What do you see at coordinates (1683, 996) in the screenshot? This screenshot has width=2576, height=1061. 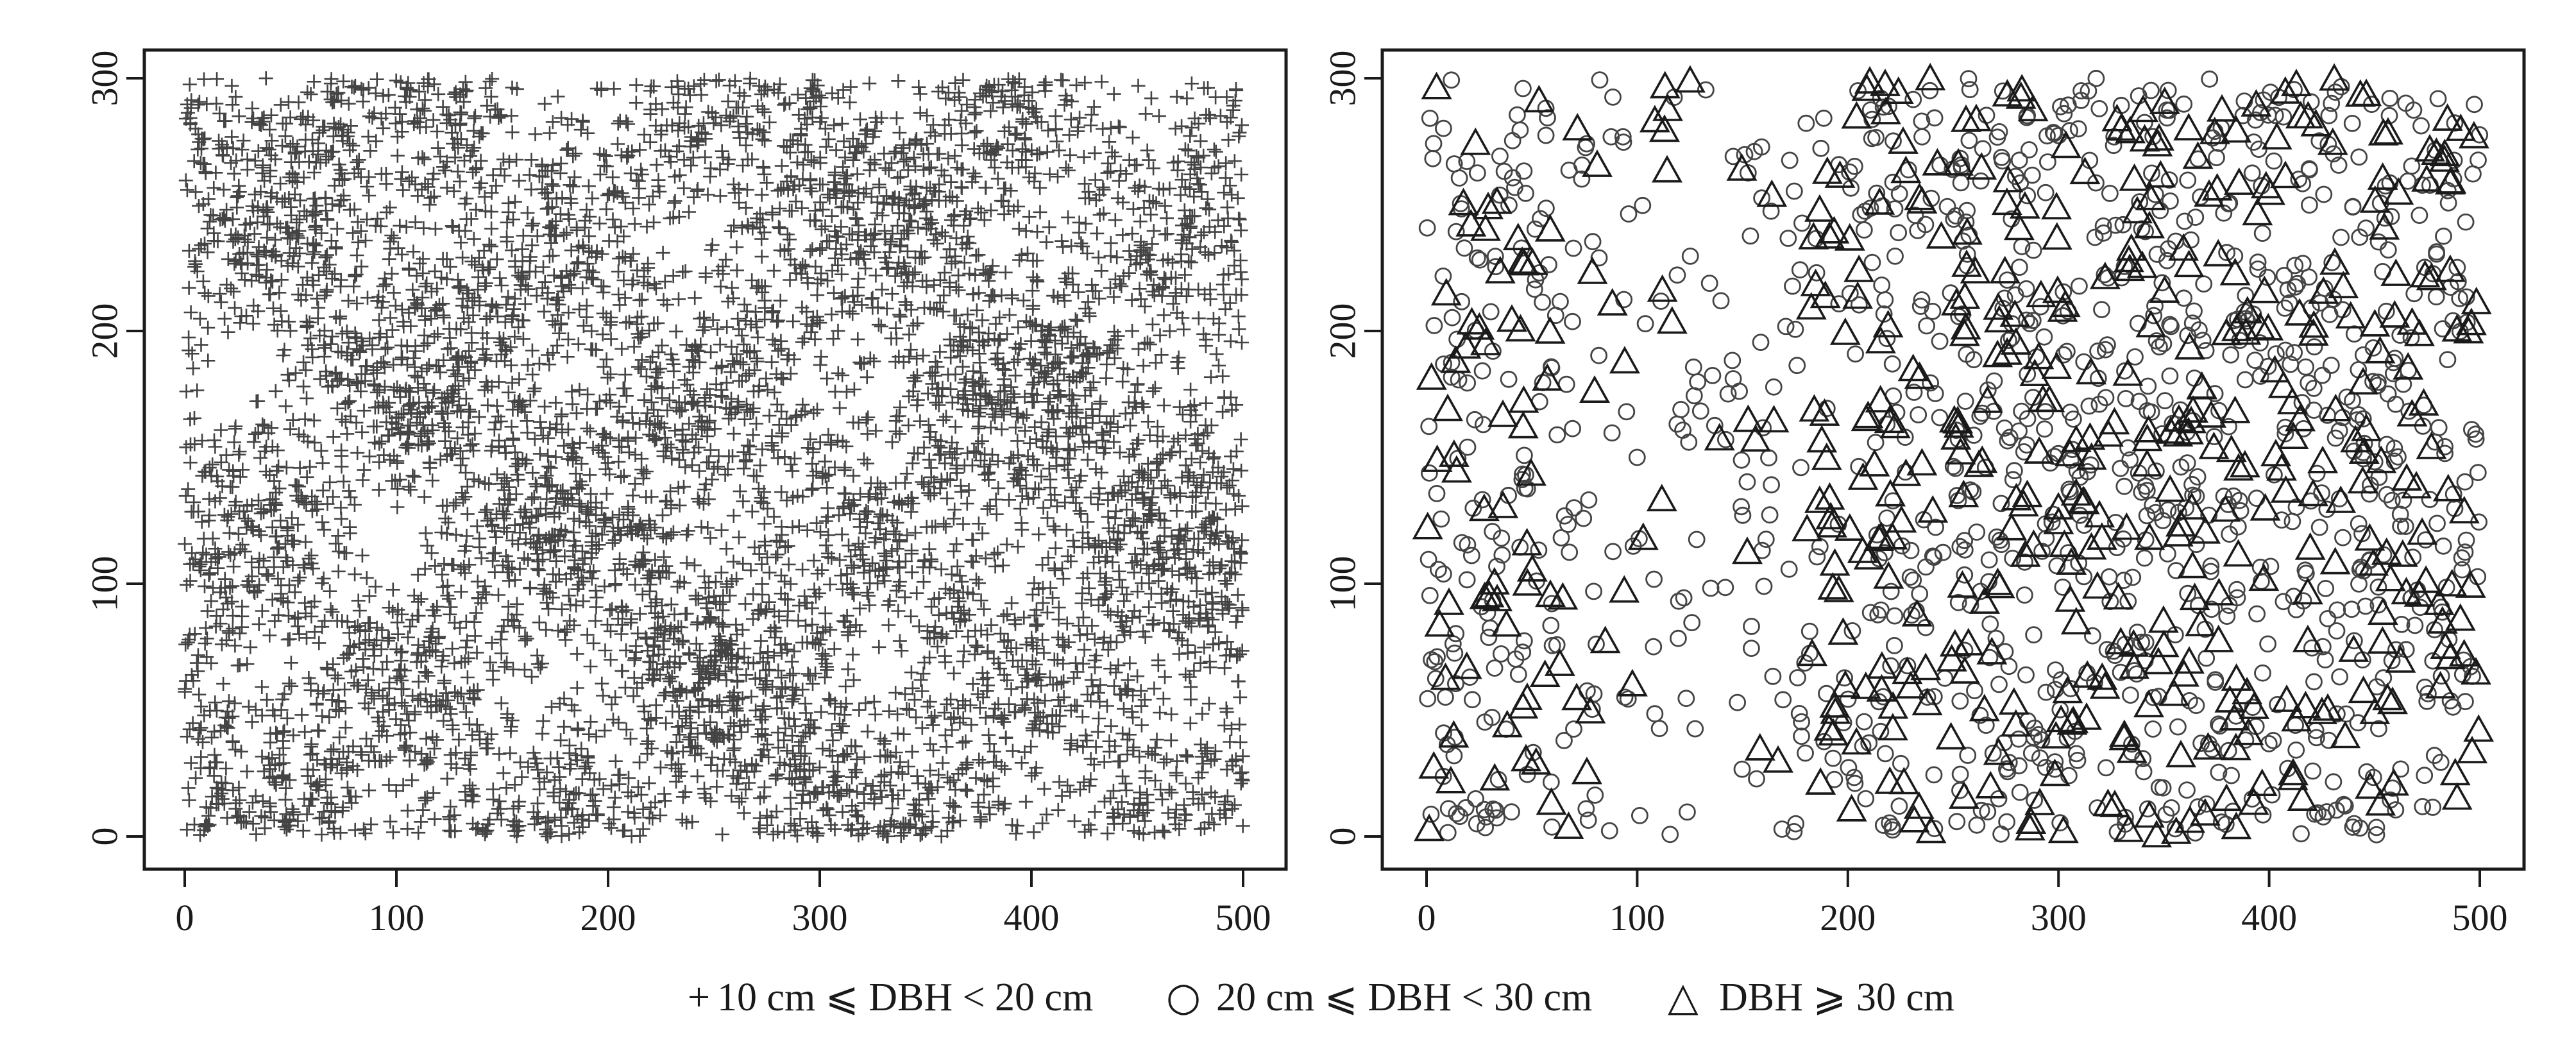 I see `legend-triangle-symbol: △` at bounding box center [1683, 996].